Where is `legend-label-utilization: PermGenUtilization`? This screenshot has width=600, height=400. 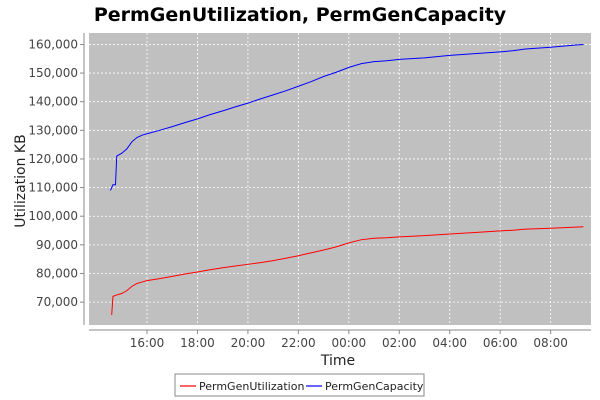 legend-label-utilization: PermGenUtilization is located at coordinates (251, 386).